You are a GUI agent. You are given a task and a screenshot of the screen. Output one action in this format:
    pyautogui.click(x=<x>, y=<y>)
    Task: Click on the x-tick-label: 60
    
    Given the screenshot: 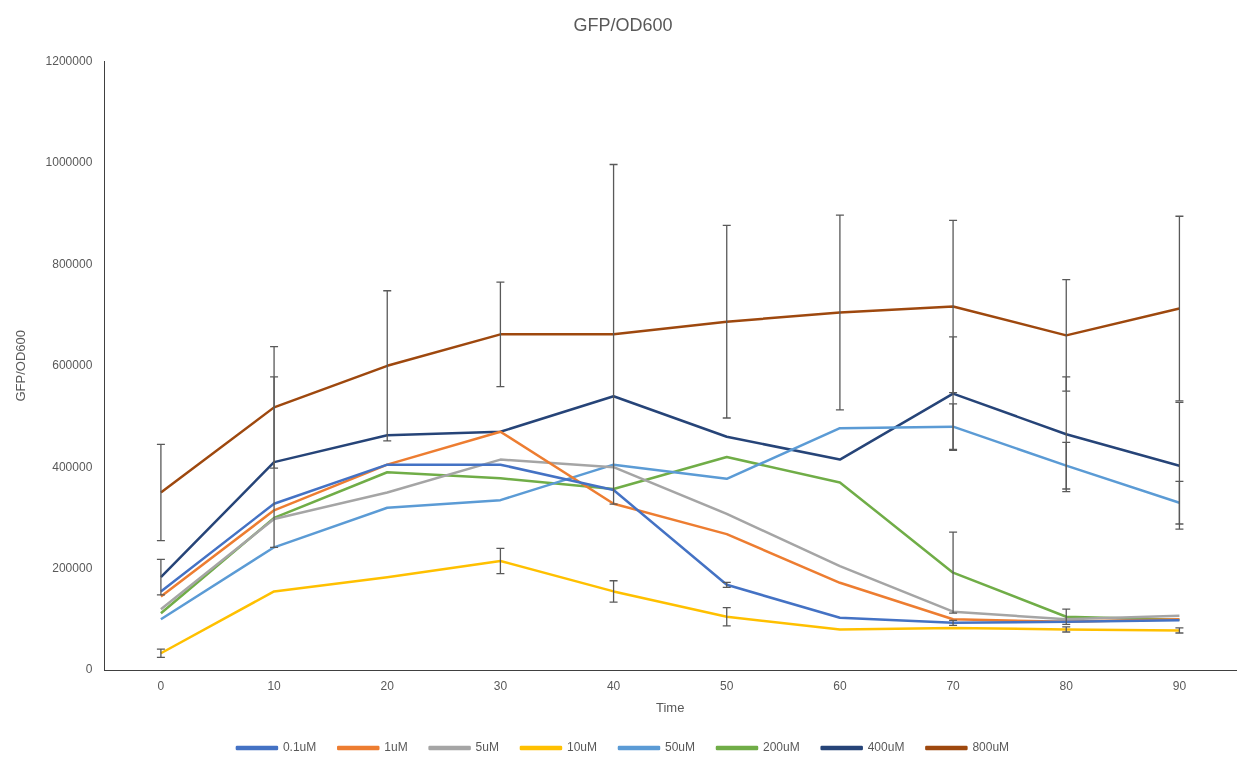 What is the action you would take?
    pyautogui.click(x=840, y=685)
    